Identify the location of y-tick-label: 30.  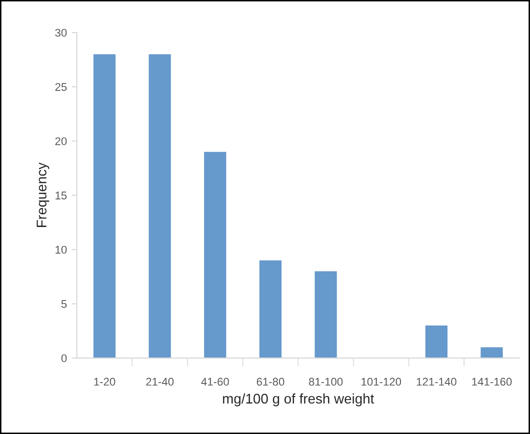
(61, 32).